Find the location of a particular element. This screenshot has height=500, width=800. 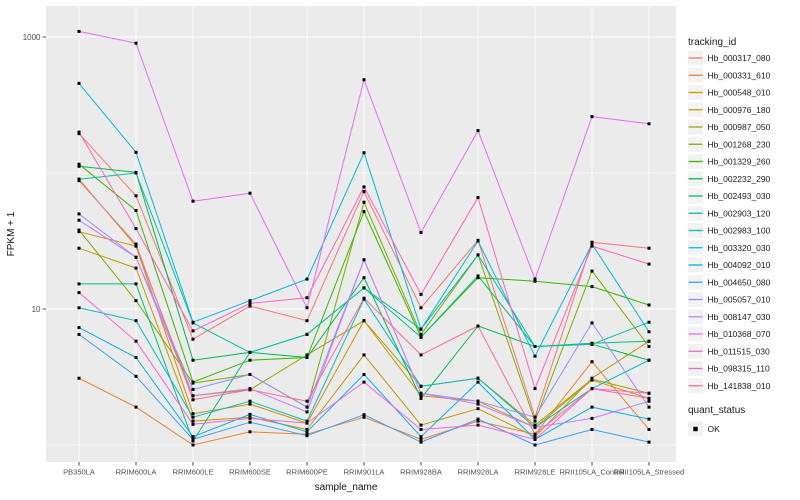

legend-item-label: Hb_003320_030 is located at coordinates (739, 248).